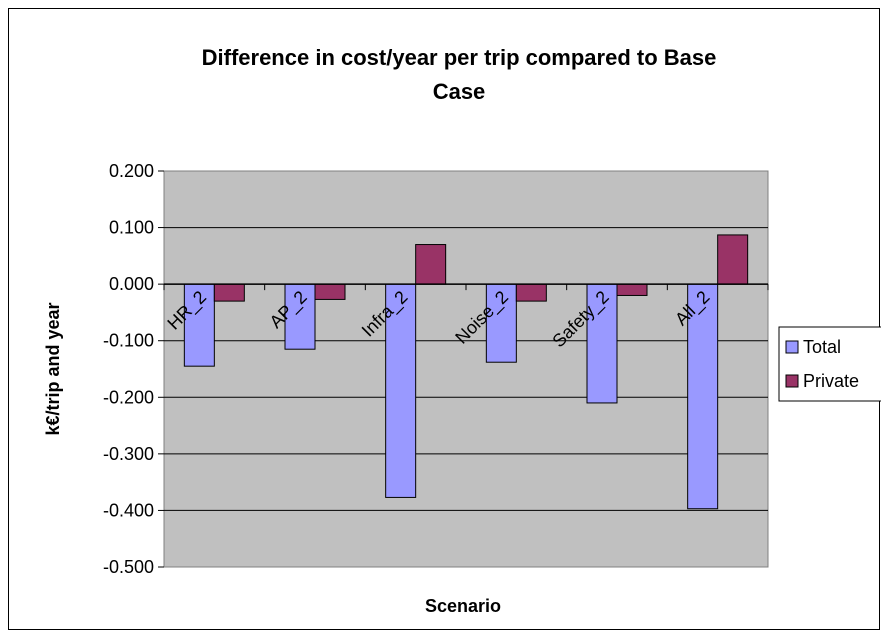 This screenshot has width=892, height=639. I want to click on legend-swatch-private, so click(792, 381).